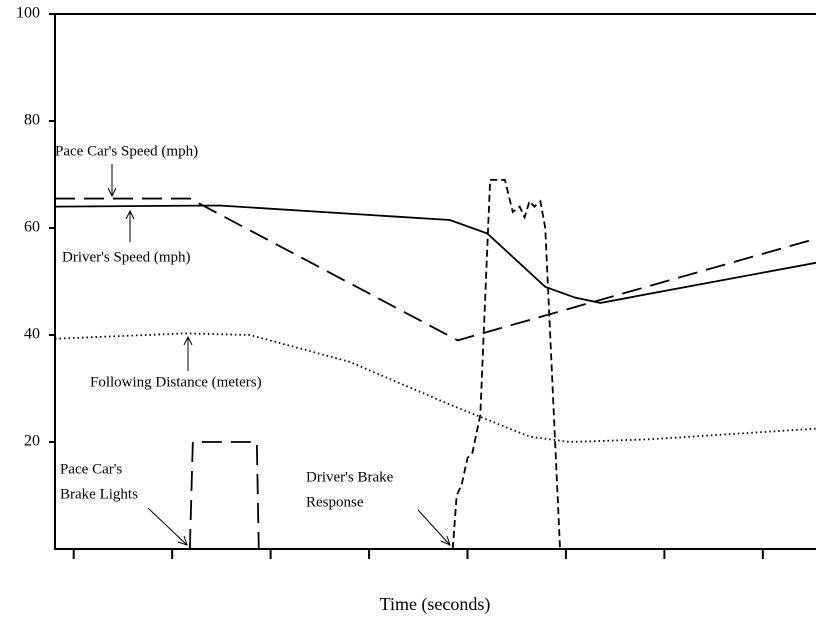  Describe the element at coordinates (126, 257) in the screenshot. I see `annotation: Driver's Speed (mph)` at that location.